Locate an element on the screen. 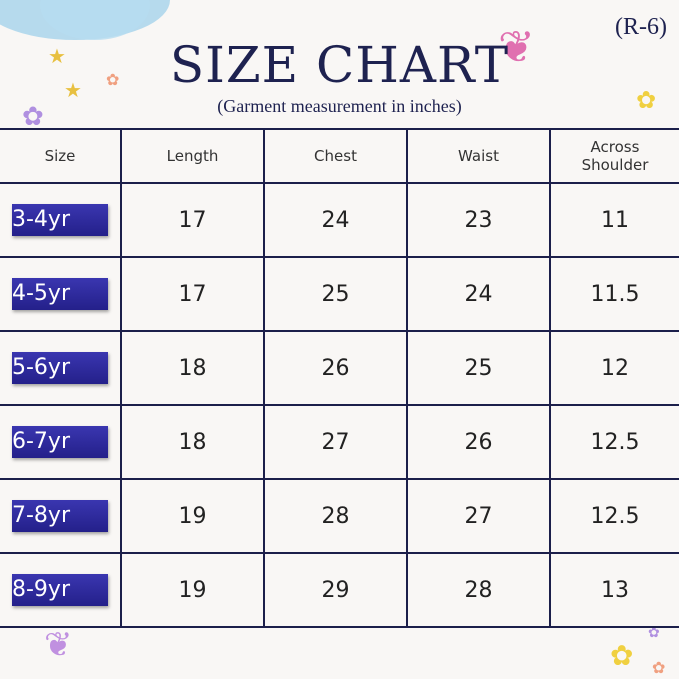 The width and height of the screenshot is (679, 679). table-cell: 6-7yr is located at coordinates (61, 442).